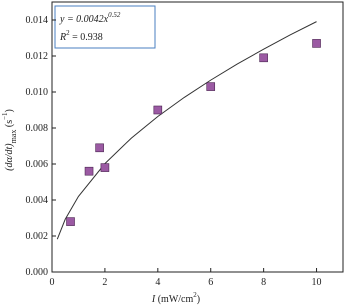  I want to click on y-axis-label: (dα/dt)max (s−1), so click(9, 140).